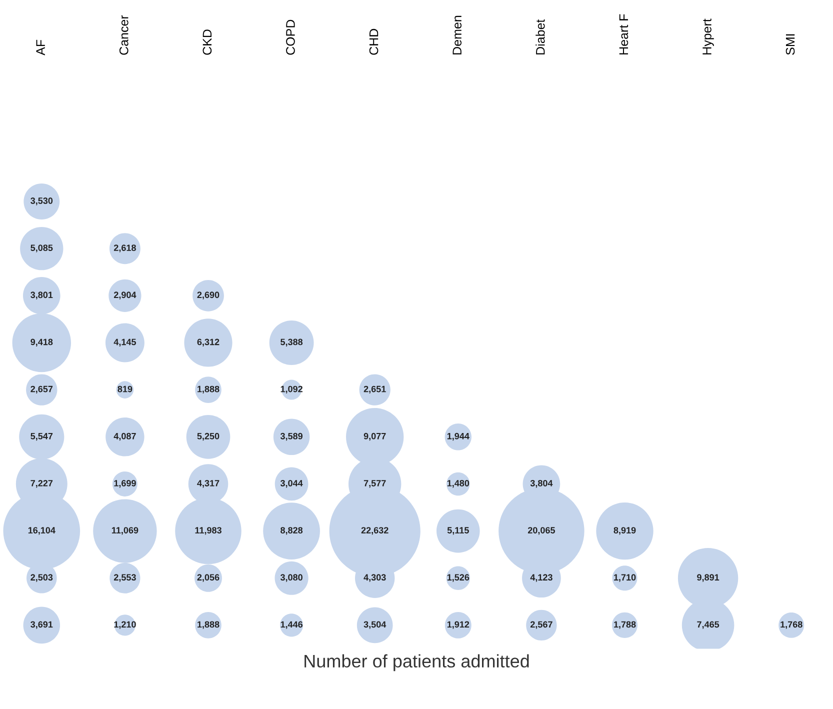  What do you see at coordinates (542, 531) in the screenshot?
I see `data-label: 20,065` at bounding box center [542, 531].